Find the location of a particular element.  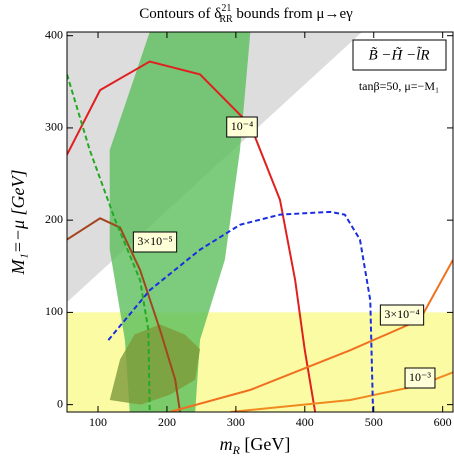

annotation-box is located at coordinates (399, 55).